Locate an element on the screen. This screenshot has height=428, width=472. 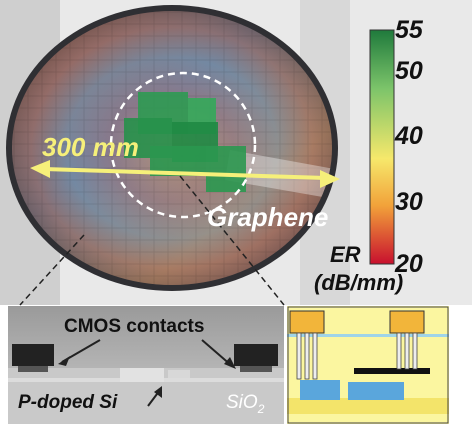
sem-contact-left-base is located at coordinates (33, 369).